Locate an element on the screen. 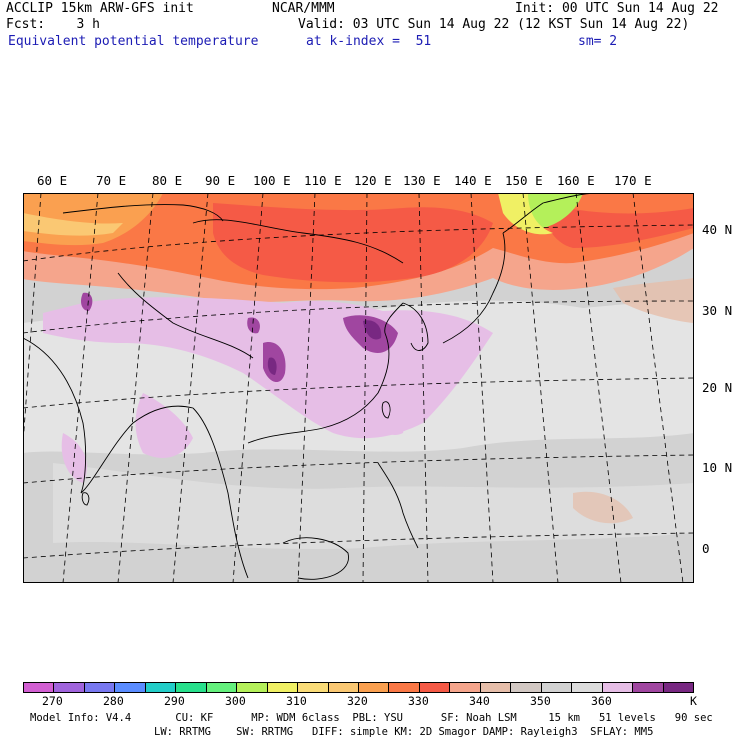  init-time: Init: 00 UTC Sun 14 Aug 22 is located at coordinates (617, 8).